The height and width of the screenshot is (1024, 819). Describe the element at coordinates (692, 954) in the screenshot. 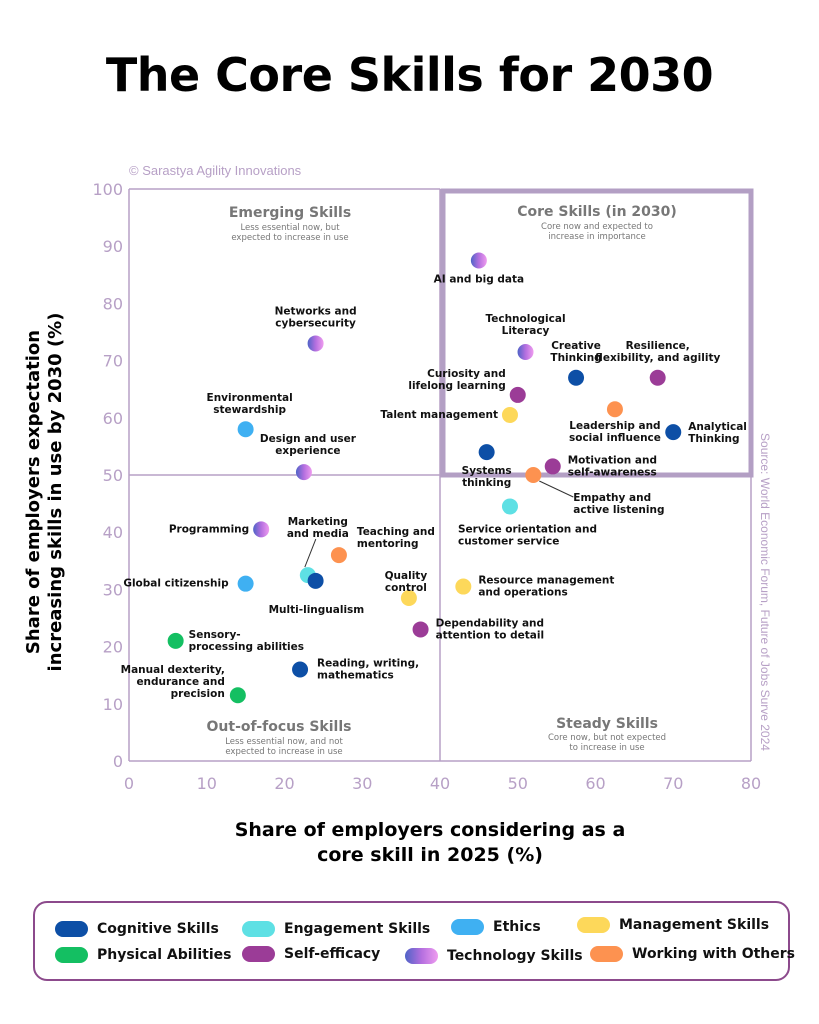

I see `legend-item-working-with-others: Working with Others` at that location.